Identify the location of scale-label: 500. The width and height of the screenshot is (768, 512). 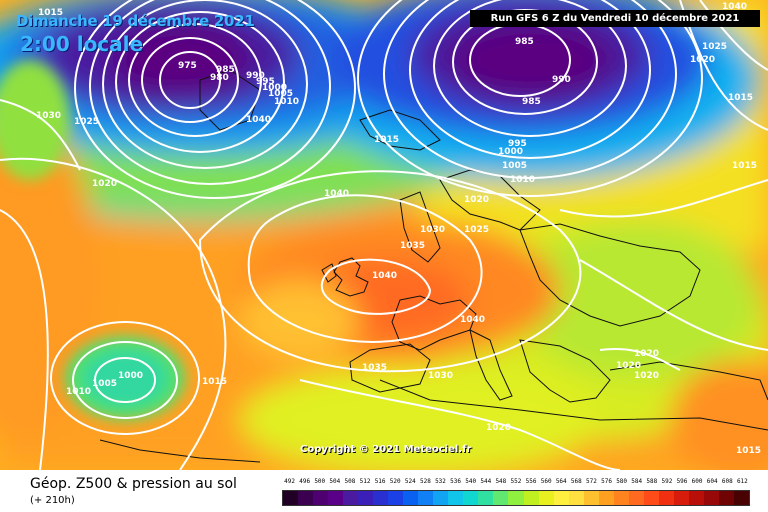
(320, 481).